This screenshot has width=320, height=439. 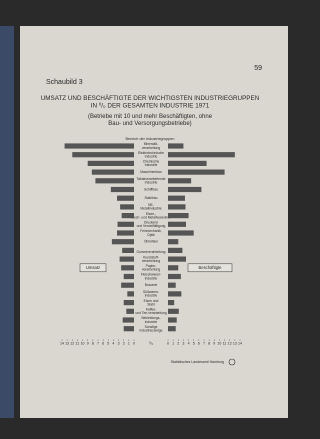 I want to click on x-tick-label: 12, so click(x=72, y=343).